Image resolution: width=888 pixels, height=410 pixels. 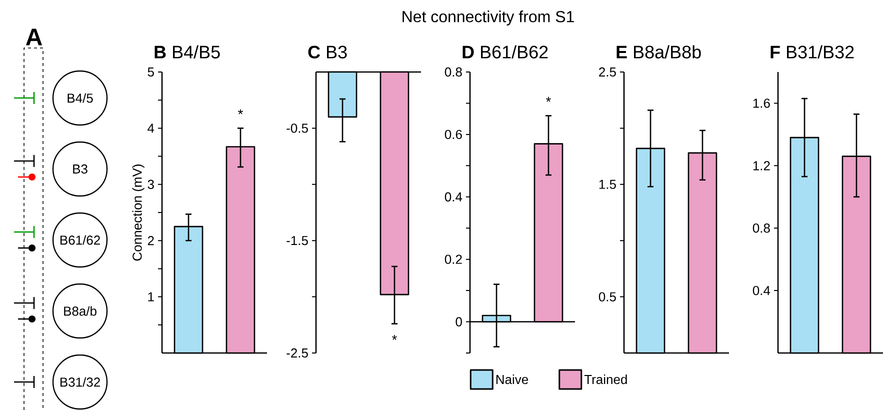 What do you see at coordinates (151, 184) in the screenshot?
I see `y-tick-label: 3` at bounding box center [151, 184].